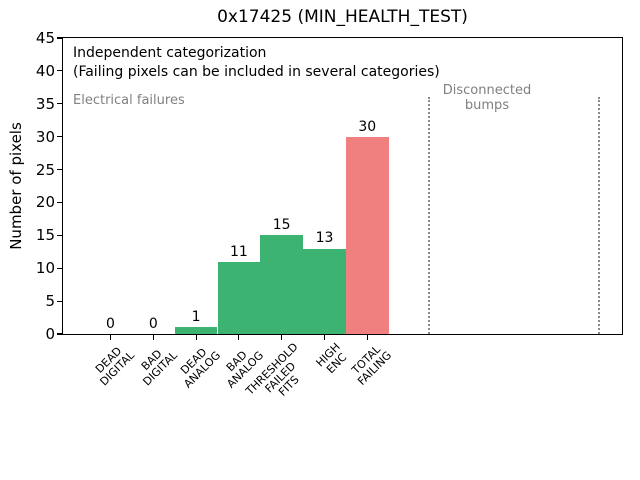  I want to click on y-tick-label: 5, so click(50, 301).